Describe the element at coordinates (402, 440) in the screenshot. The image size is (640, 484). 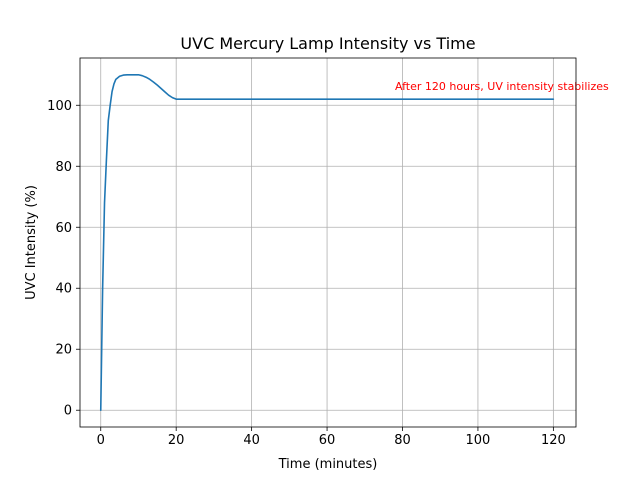
I see `x-tick-label: 80` at that location.